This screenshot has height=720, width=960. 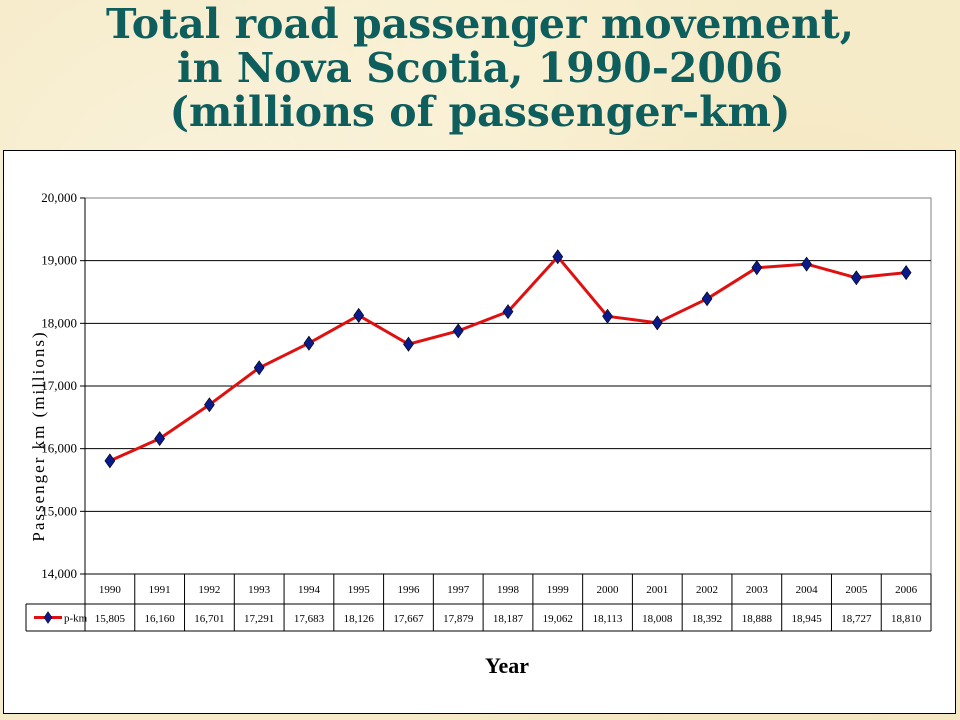 What do you see at coordinates (458, 619) in the screenshot?
I see `data-table-value: 17,879` at bounding box center [458, 619].